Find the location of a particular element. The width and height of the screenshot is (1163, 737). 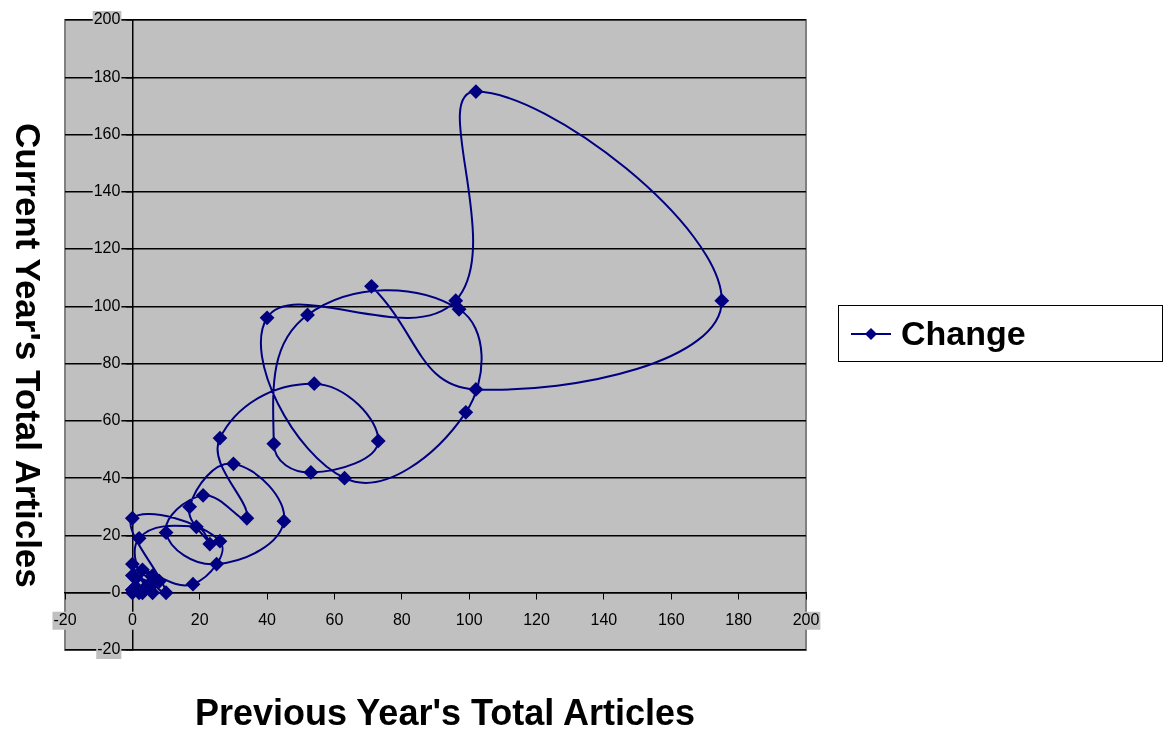

y-tick-label: 0 is located at coordinates (116, 592).